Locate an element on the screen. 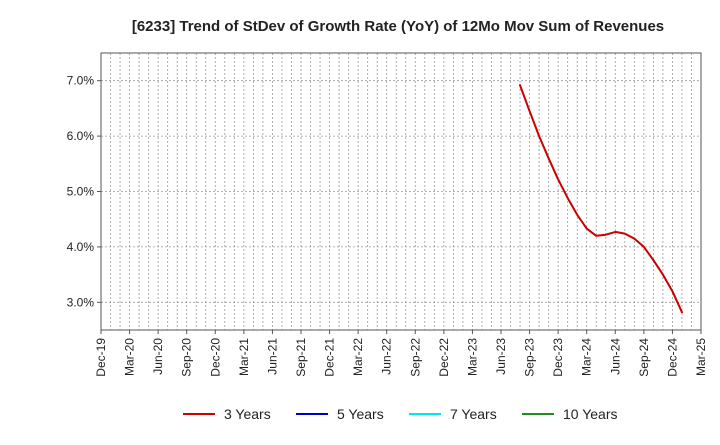  legend-label-3-years: 3 Years is located at coordinates (247, 414).